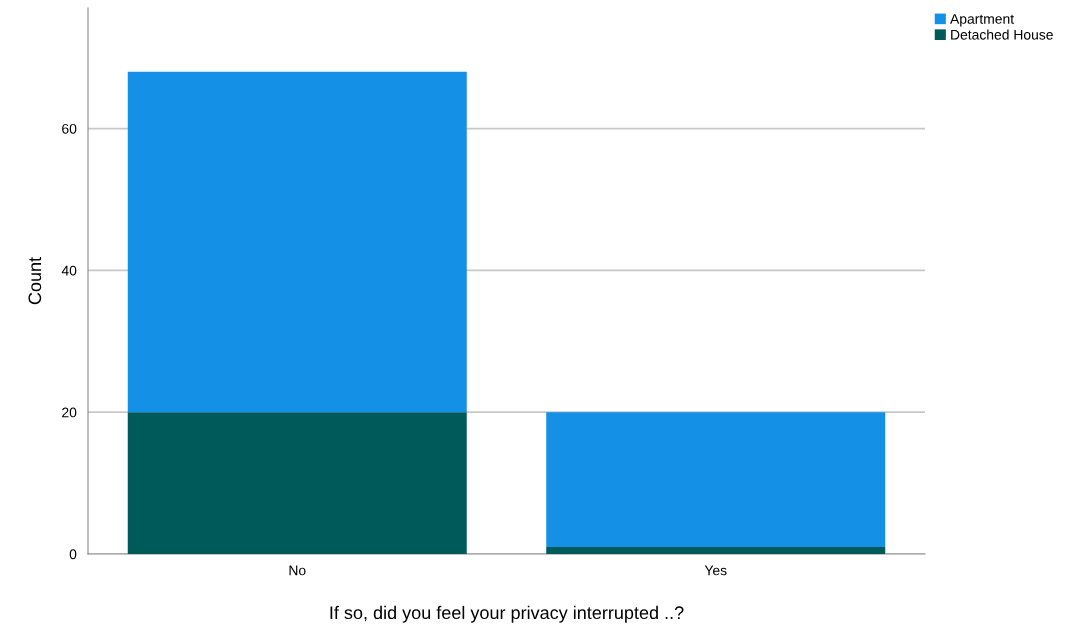 This screenshot has height=630, width=1073. Describe the element at coordinates (69, 412) in the screenshot. I see `y-tick-label: 20` at that location.